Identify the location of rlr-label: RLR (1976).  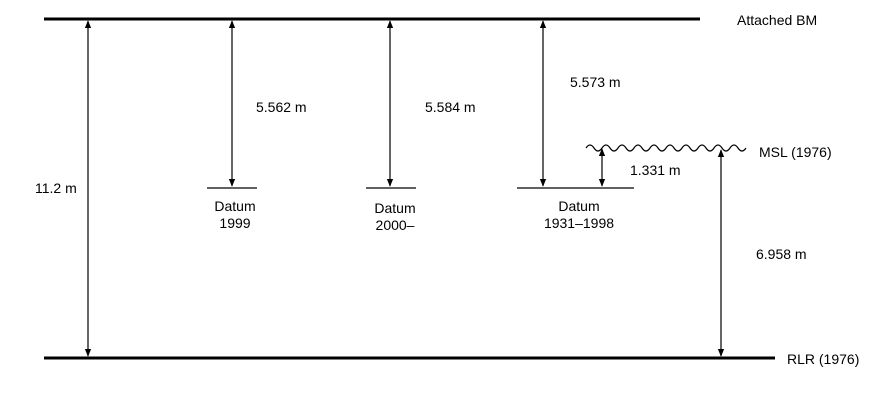
(823, 359).